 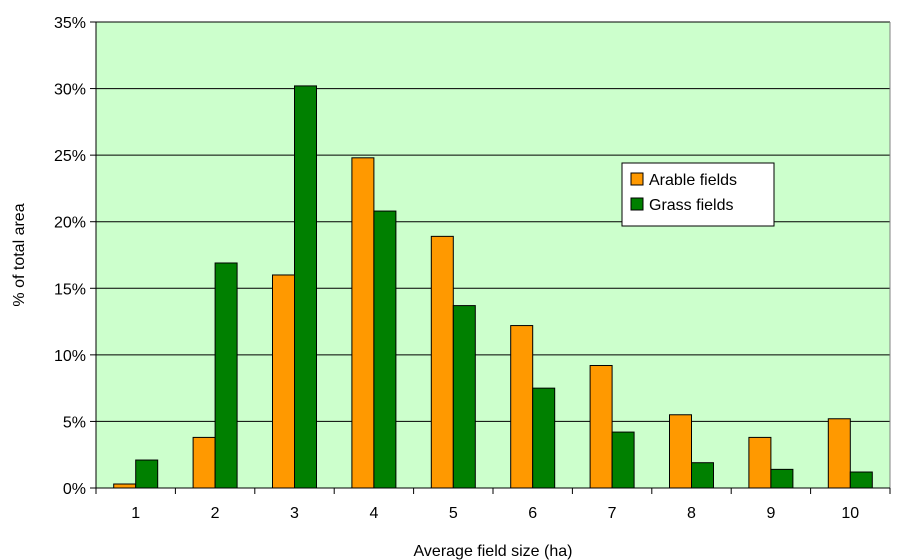 What do you see at coordinates (691, 205) in the screenshot?
I see `legend-label: Grass fields` at bounding box center [691, 205].